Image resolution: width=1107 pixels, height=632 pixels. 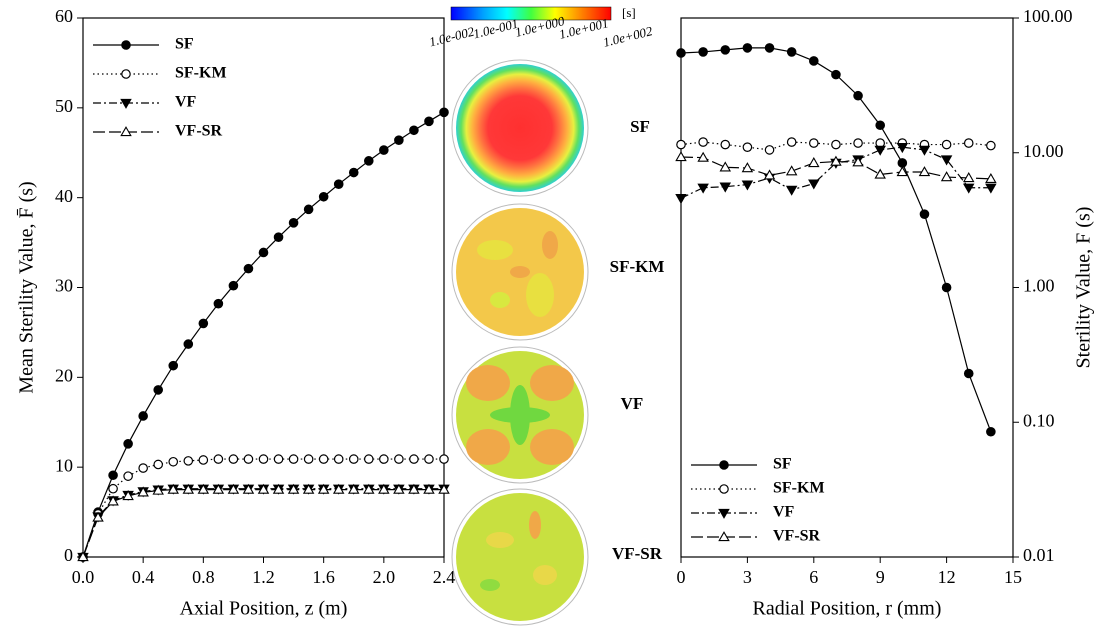 I want to click on y-tick-label: 20, so click(x=64, y=375).